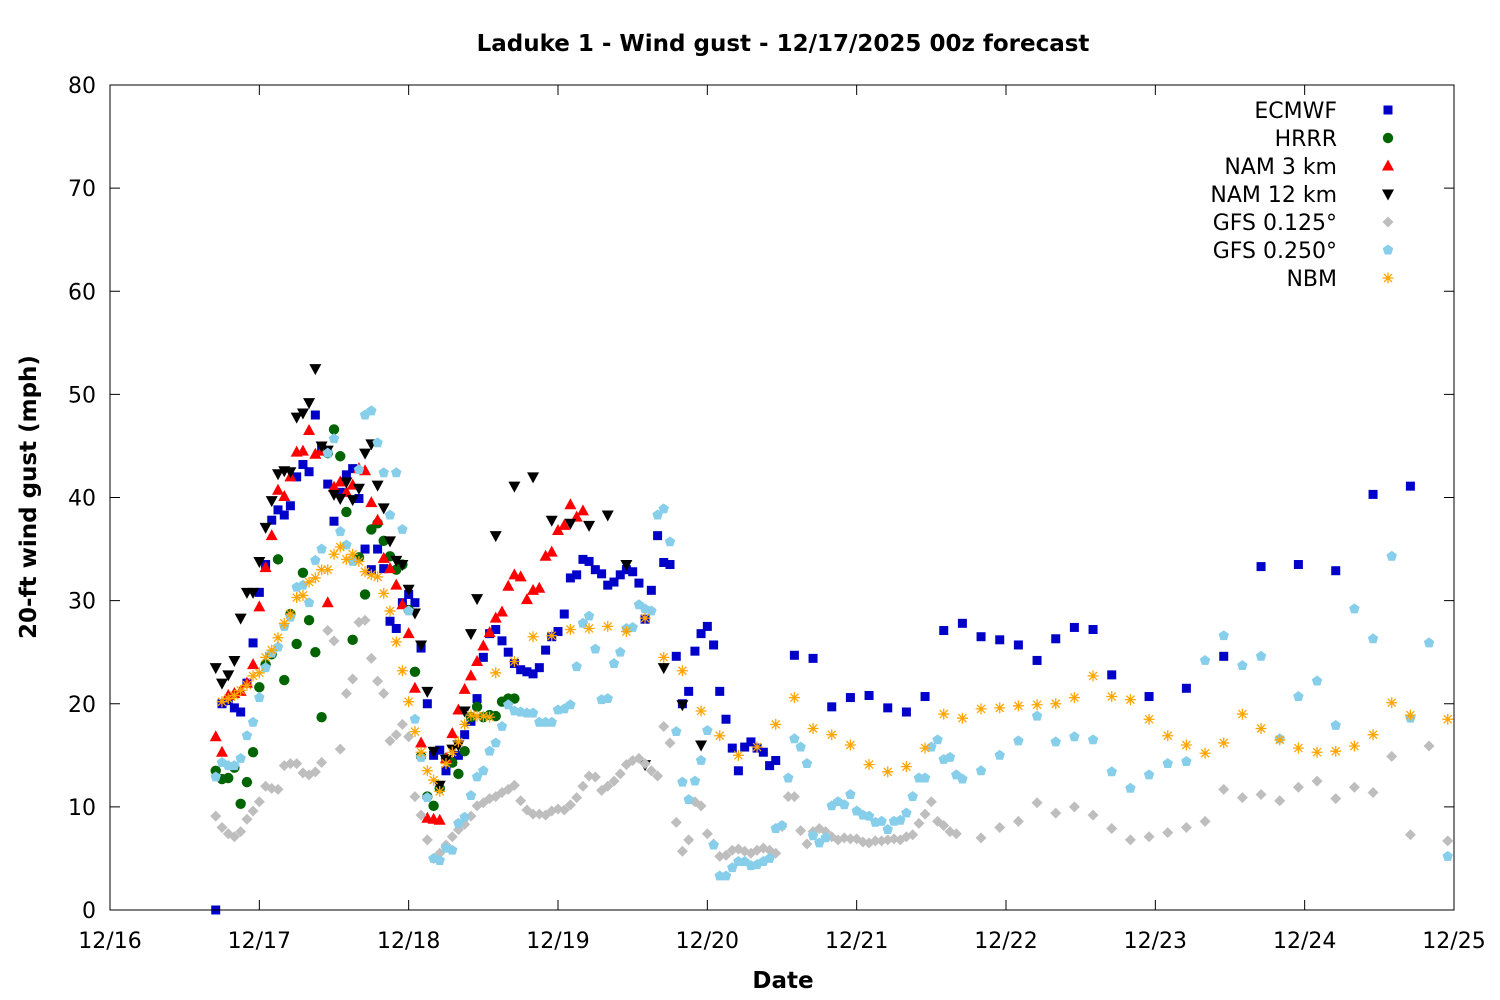  What do you see at coordinates (1005, 941) in the screenshot?
I see `x-tick-label: 12/22` at bounding box center [1005, 941].